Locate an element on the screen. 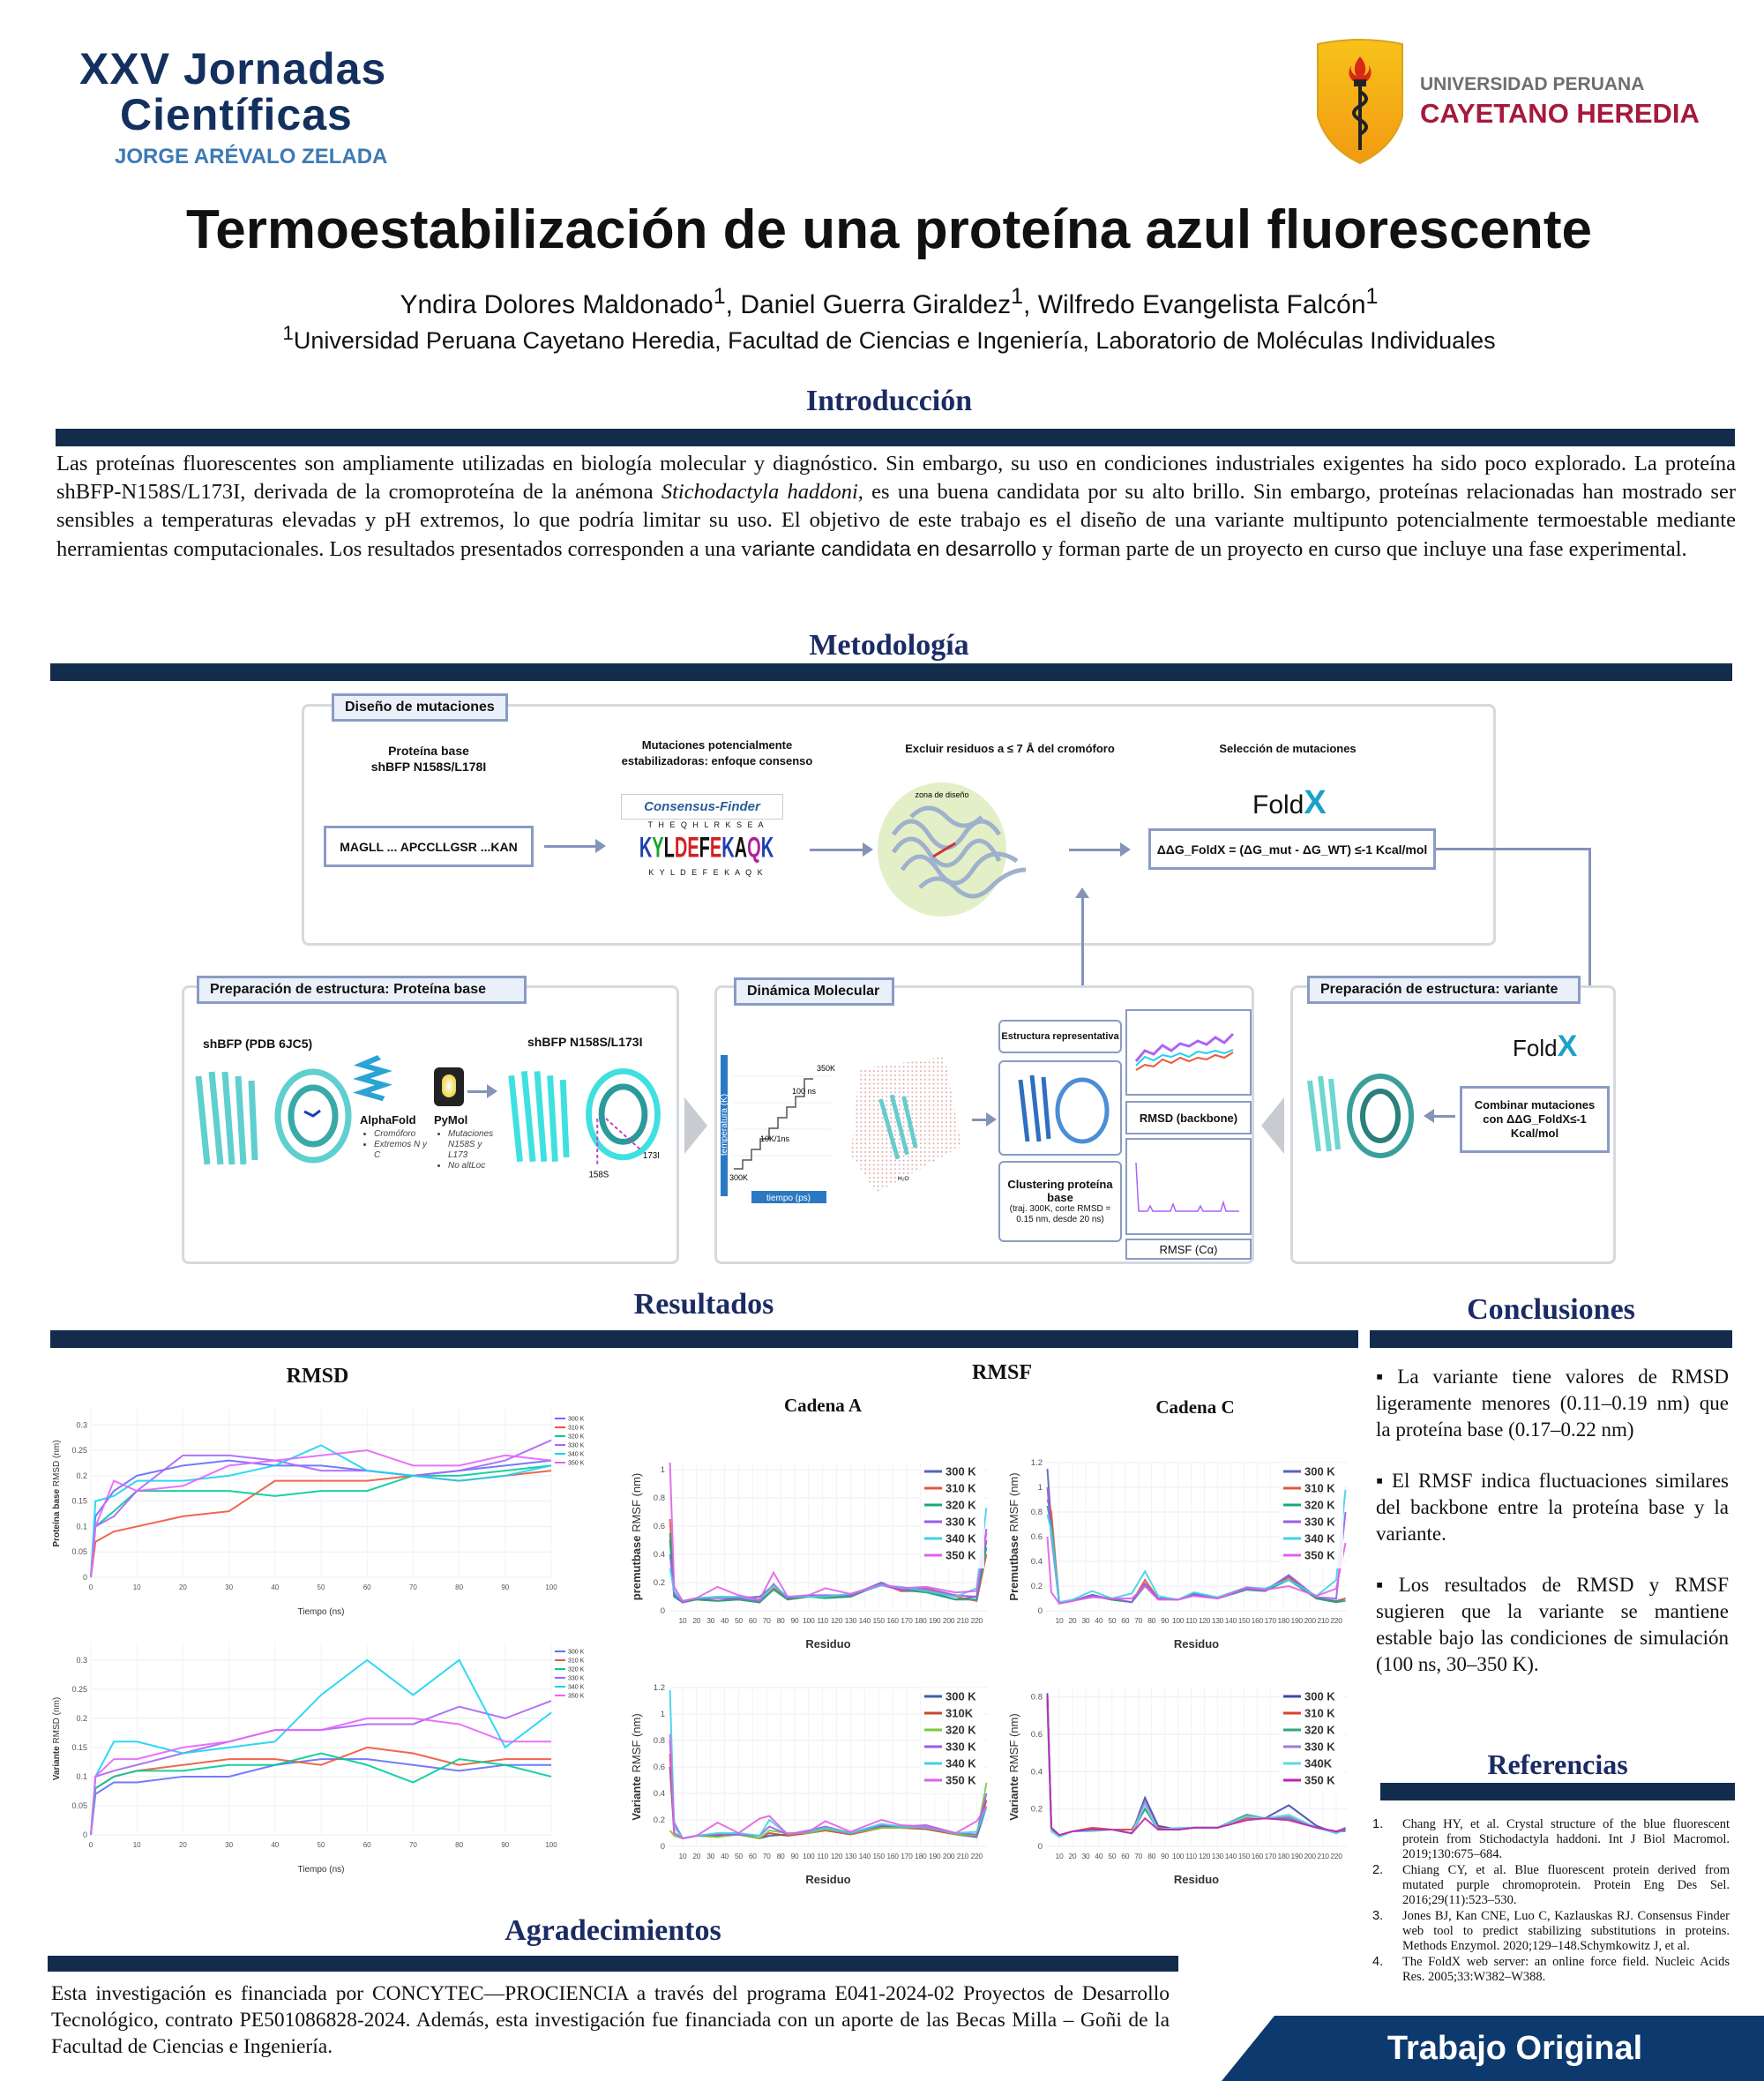 The width and height of the screenshot is (1764, 2081). reference-number: 4. is located at coordinates (1378, 1962).